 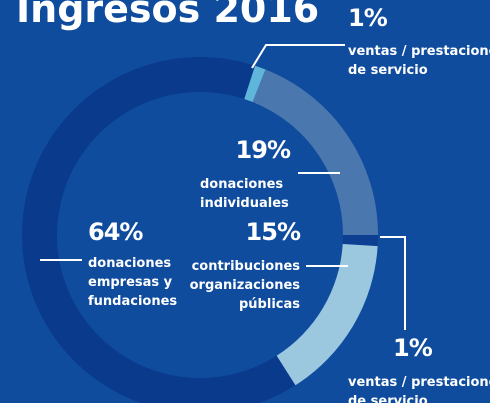 What do you see at coordinates (167, 15) in the screenshot?
I see `chart-title: Ingresos 2016` at bounding box center [167, 15].